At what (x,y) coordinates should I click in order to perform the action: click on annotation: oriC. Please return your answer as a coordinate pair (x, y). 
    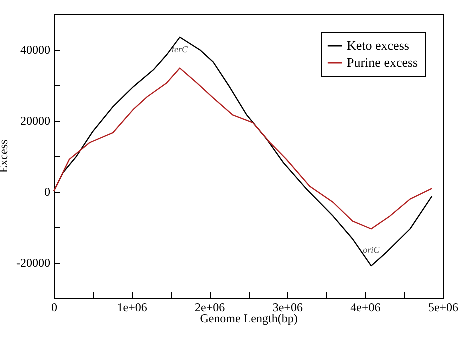
    Looking at the image, I should click on (372, 250).